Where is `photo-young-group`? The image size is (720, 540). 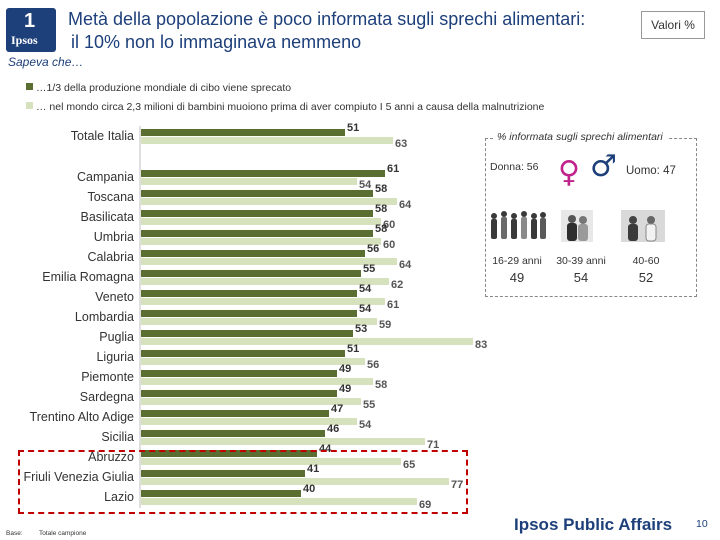 photo-young-group is located at coordinates (518, 224).